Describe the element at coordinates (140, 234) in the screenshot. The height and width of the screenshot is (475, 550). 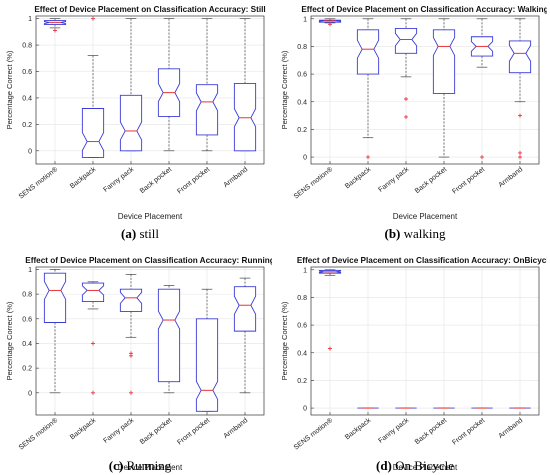
I see `caption-still: (a) still` at that location.